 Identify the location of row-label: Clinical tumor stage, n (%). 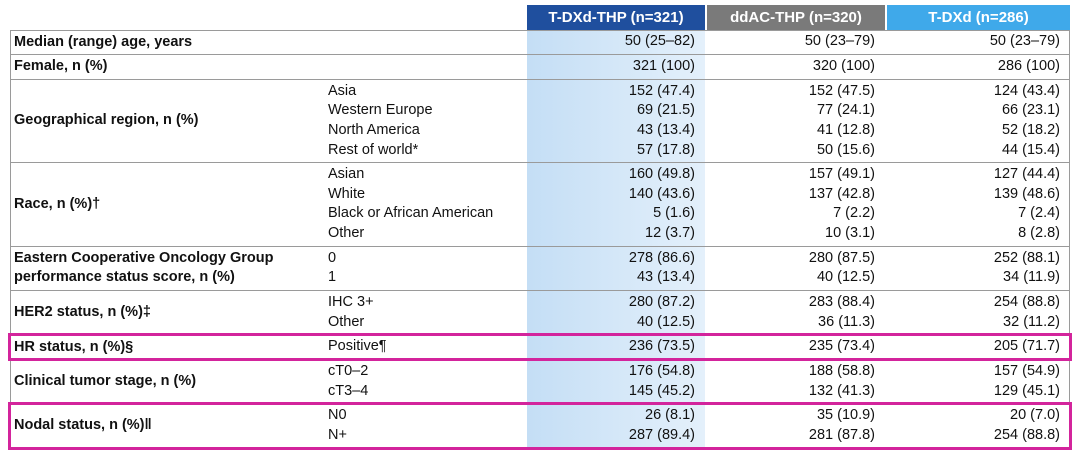
(105, 381).